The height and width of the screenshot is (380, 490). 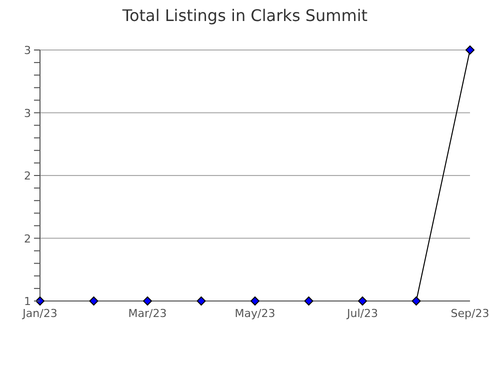 I want to click on x-tick-label: Jan/23, so click(x=40, y=313).